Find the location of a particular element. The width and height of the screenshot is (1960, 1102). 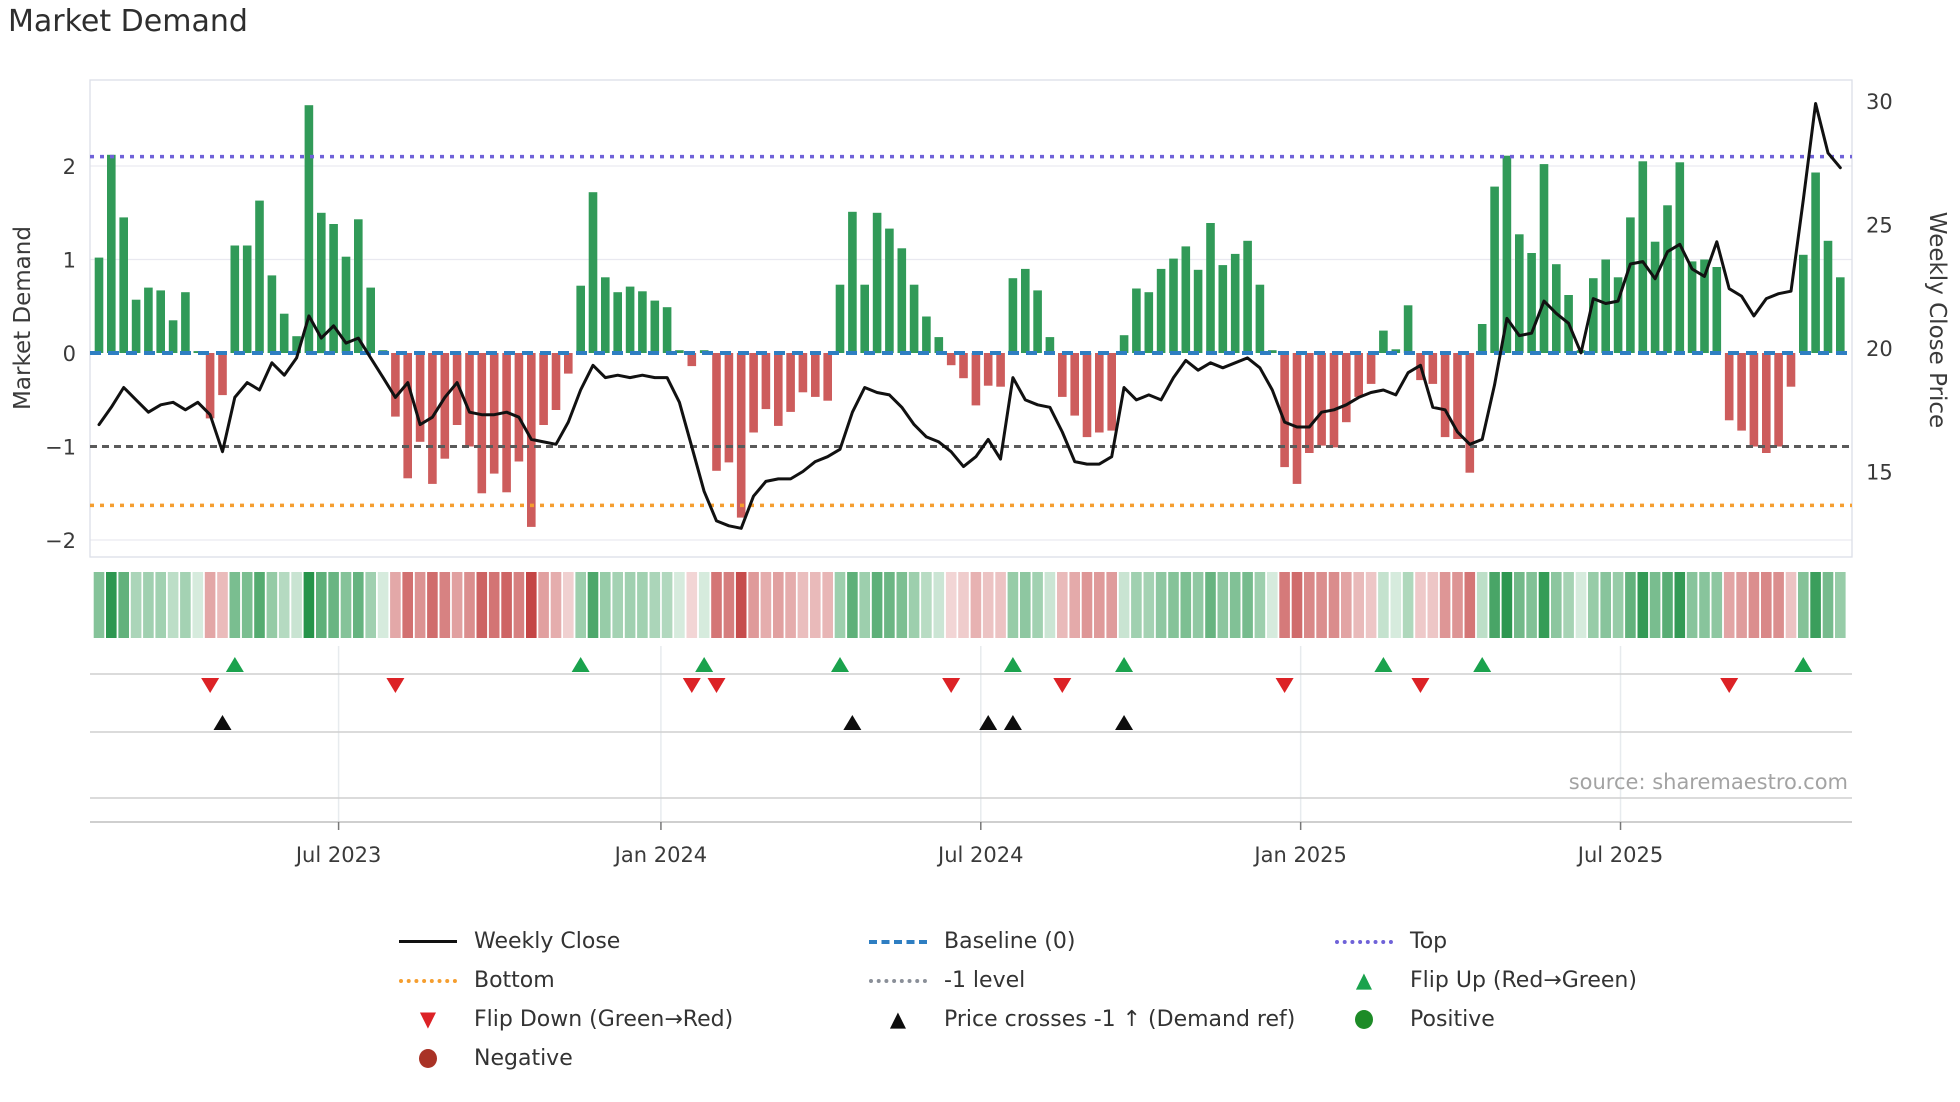

circle-marker-icon is located at coordinates (428, 1058).